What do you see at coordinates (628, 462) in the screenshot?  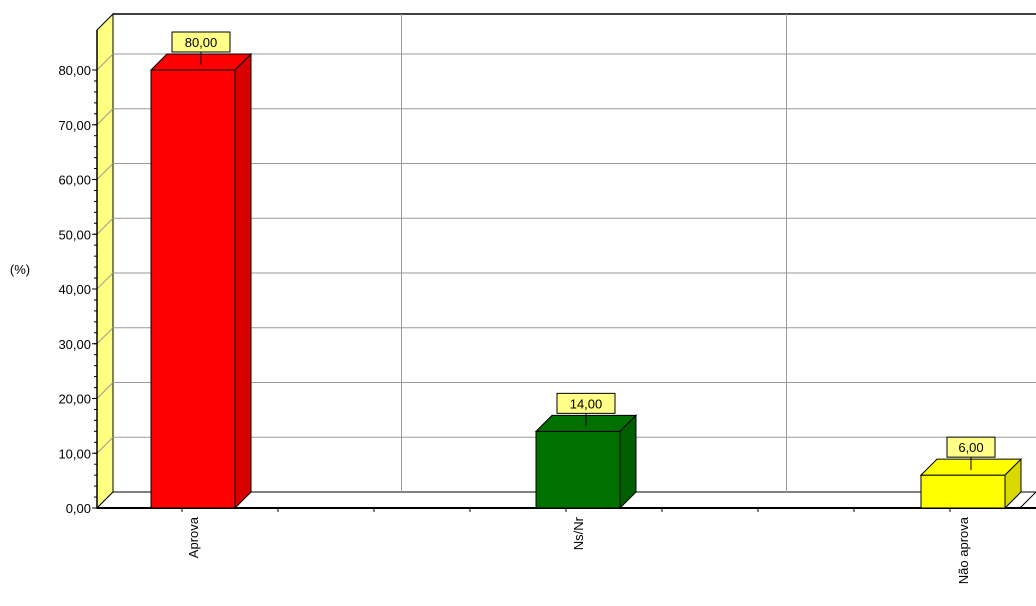 I see `bar-side-ns-nr` at bounding box center [628, 462].